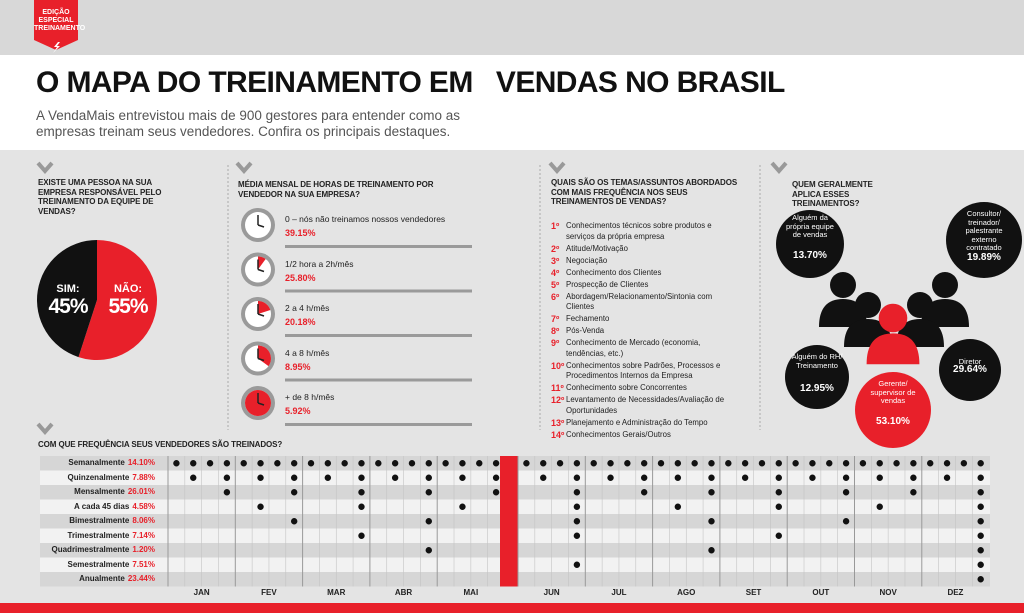  Describe the element at coordinates (143, 506) in the screenshot. I see `frequency-value: 4.58%` at that location.